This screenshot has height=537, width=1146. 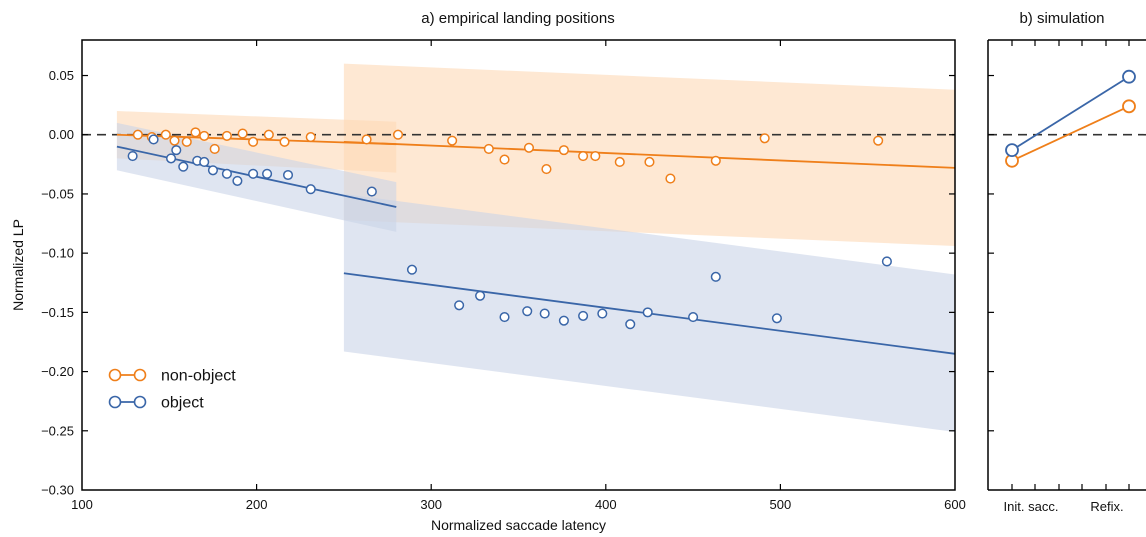 What do you see at coordinates (82, 504) in the screenshot?
I see `x-tick-label: 100` at bounding box center [82, 504].